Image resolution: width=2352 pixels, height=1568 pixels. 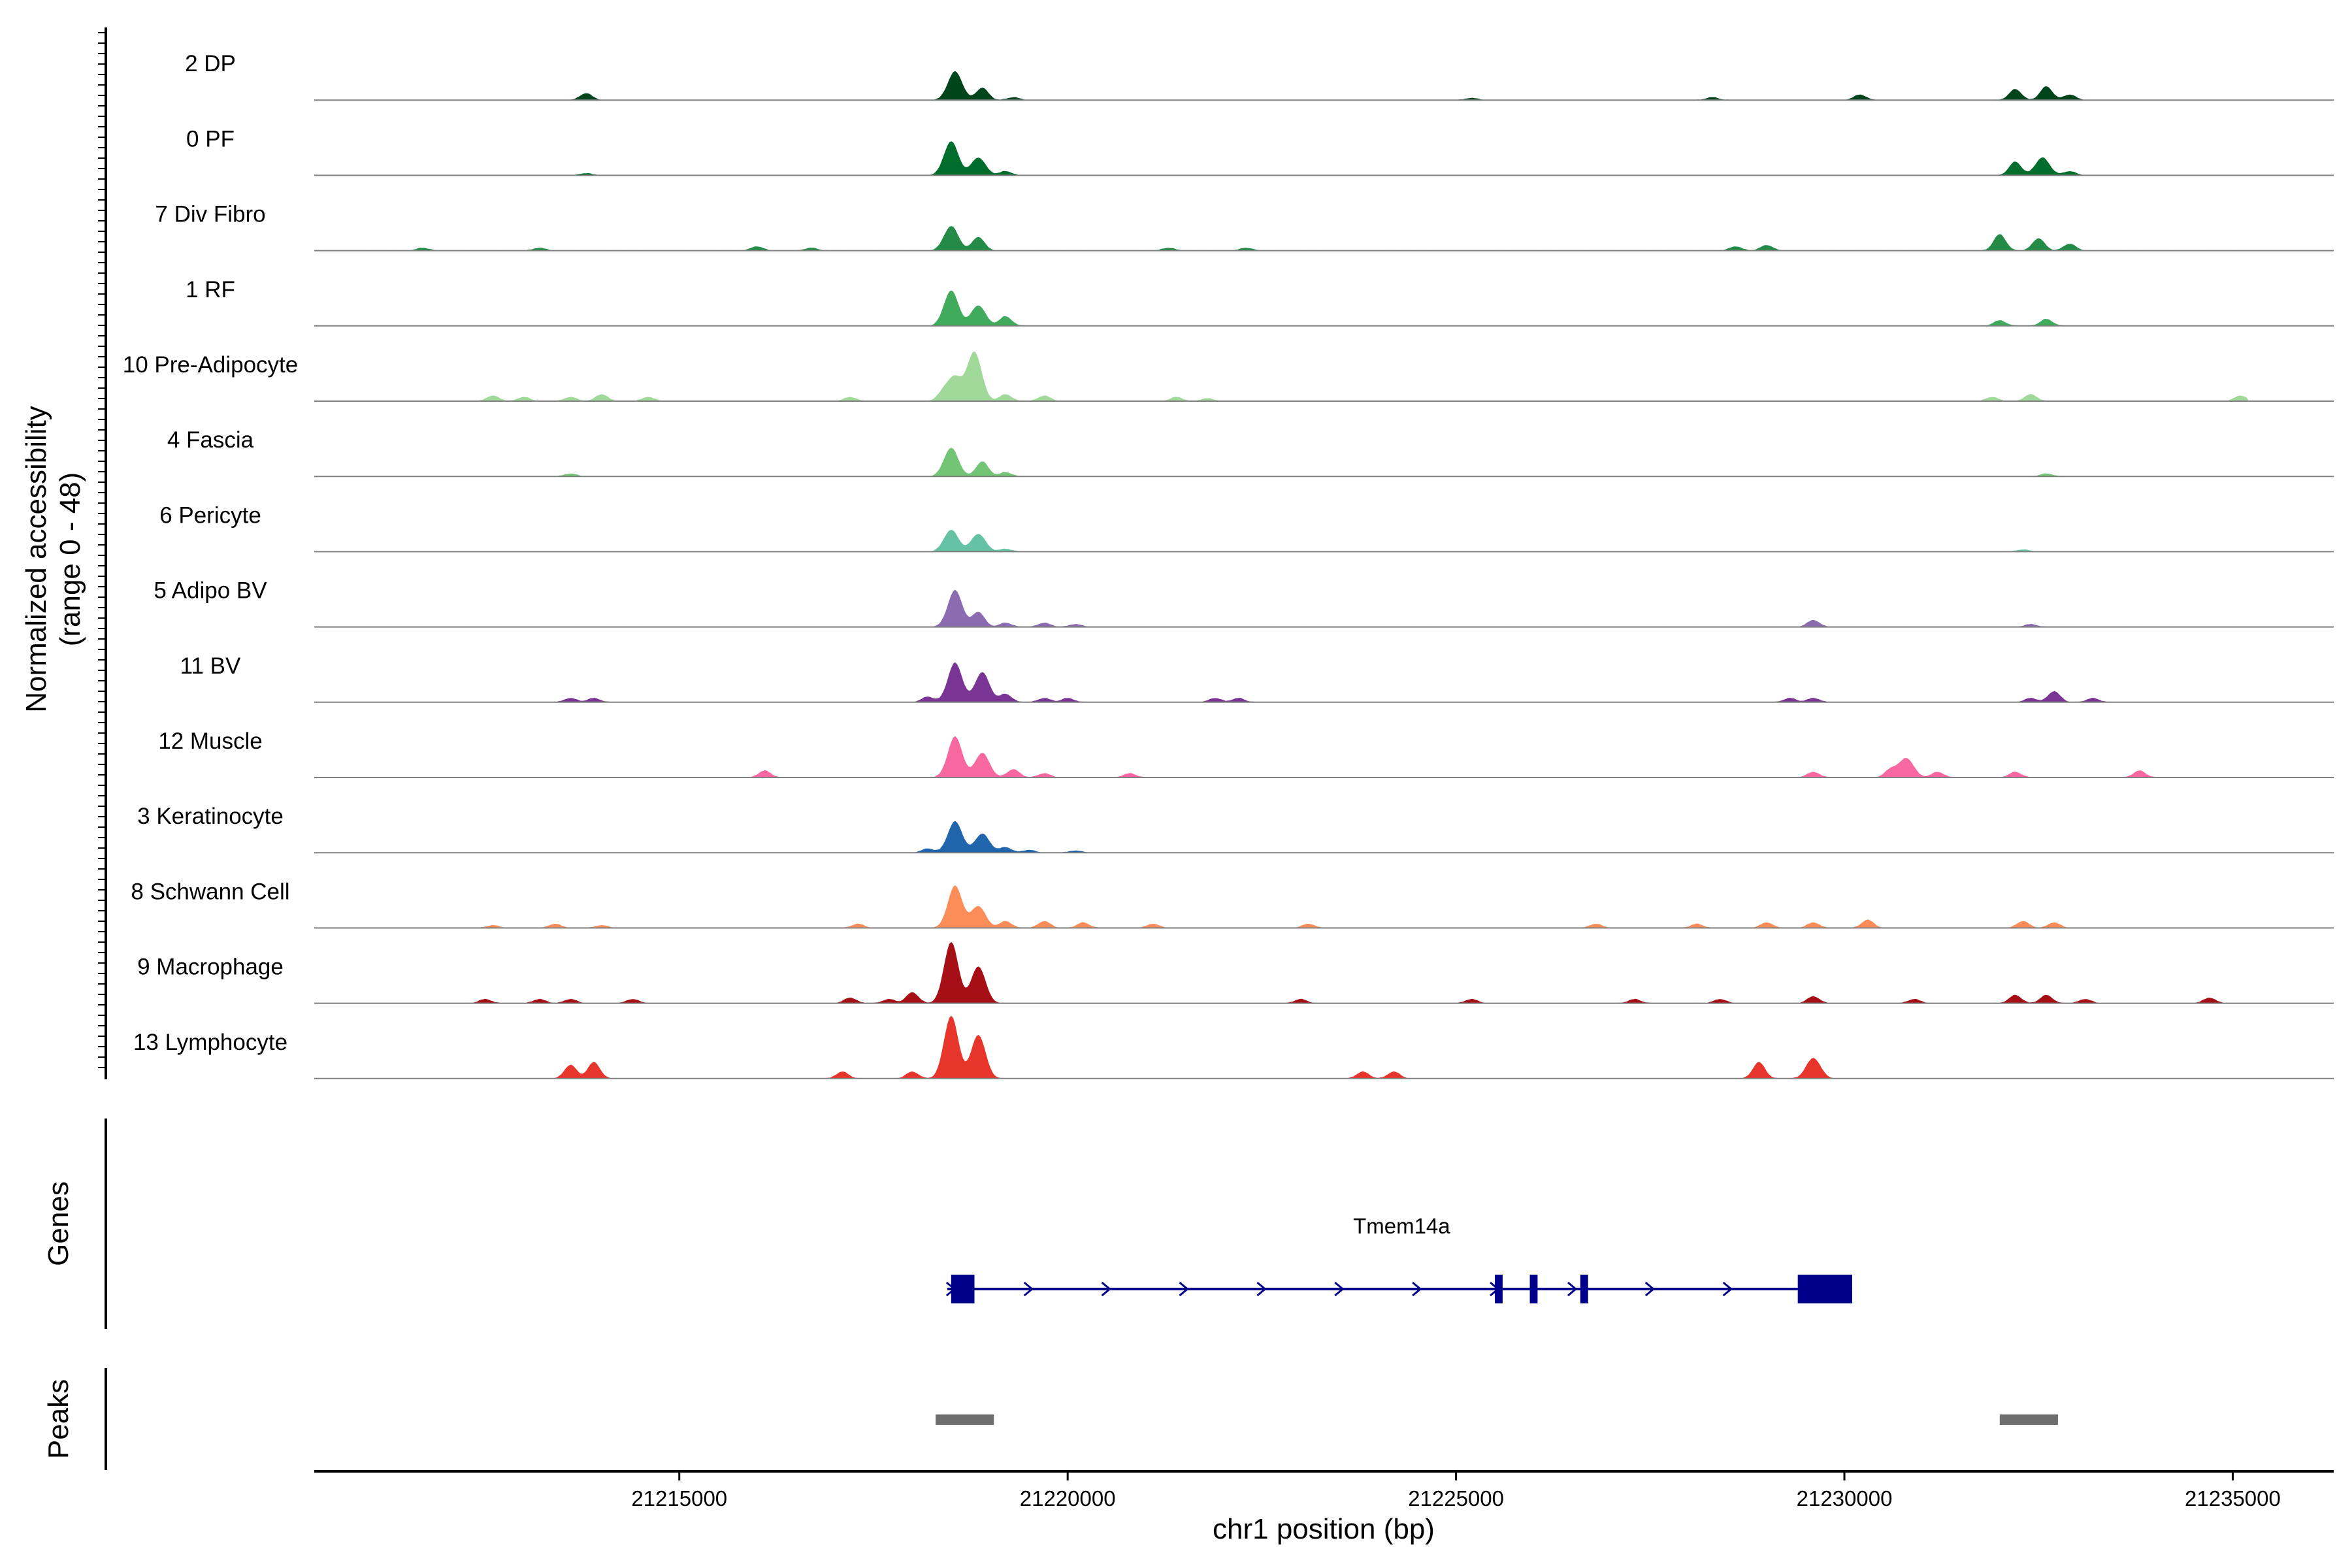 What do you see at coordinates (210, 741) in the screenshot?
I see `track-label: 12 Muscle` at bounding box center [210, 741].